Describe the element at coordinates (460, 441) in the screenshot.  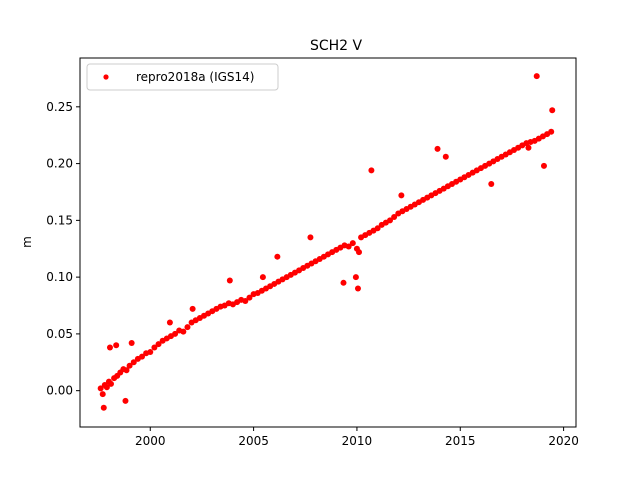
I see `x-tick-label: 2015` at that location.